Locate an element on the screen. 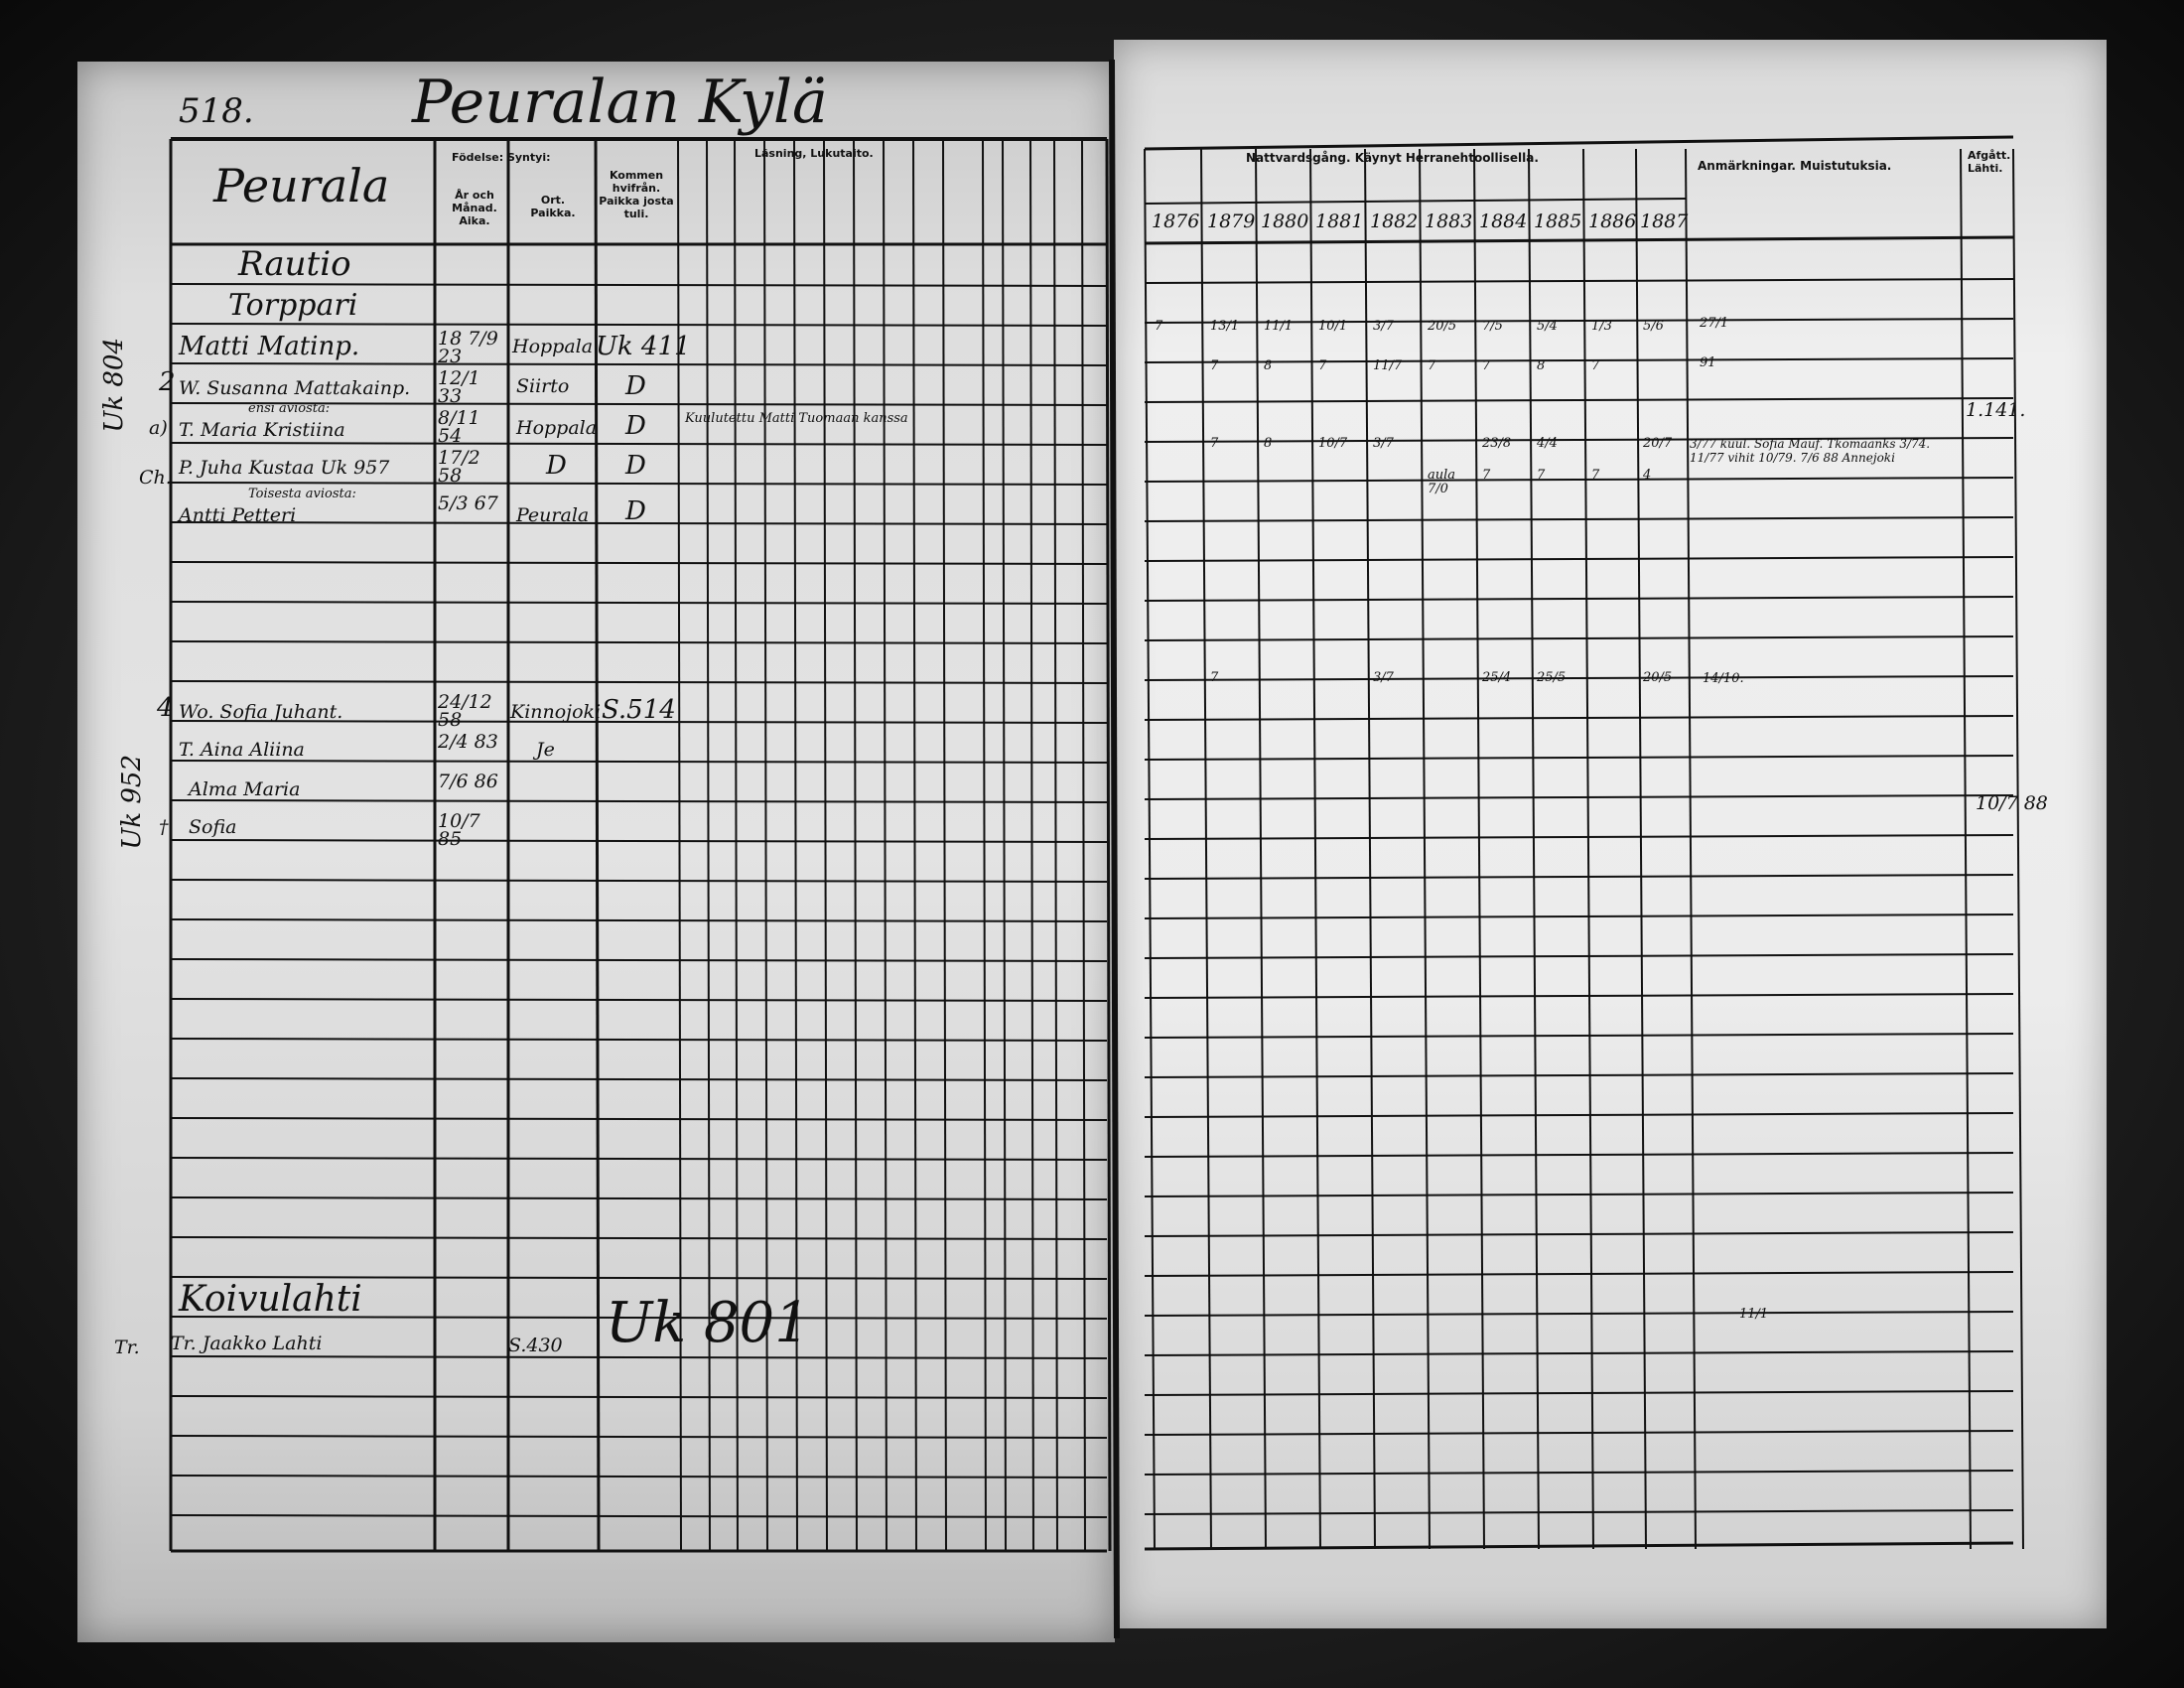  remark-matti: 27/1 is located at coordinates (1714, 323).